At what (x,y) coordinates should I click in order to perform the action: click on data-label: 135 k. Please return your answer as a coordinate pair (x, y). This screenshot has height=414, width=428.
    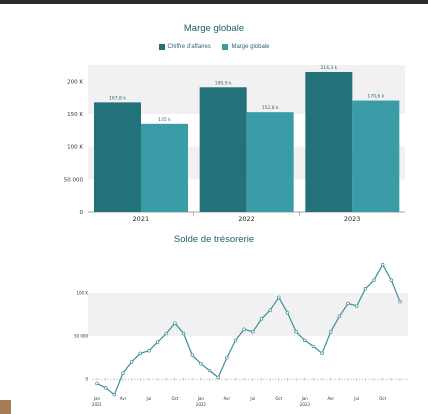
    Looking at the image, I should click on (164, 120).